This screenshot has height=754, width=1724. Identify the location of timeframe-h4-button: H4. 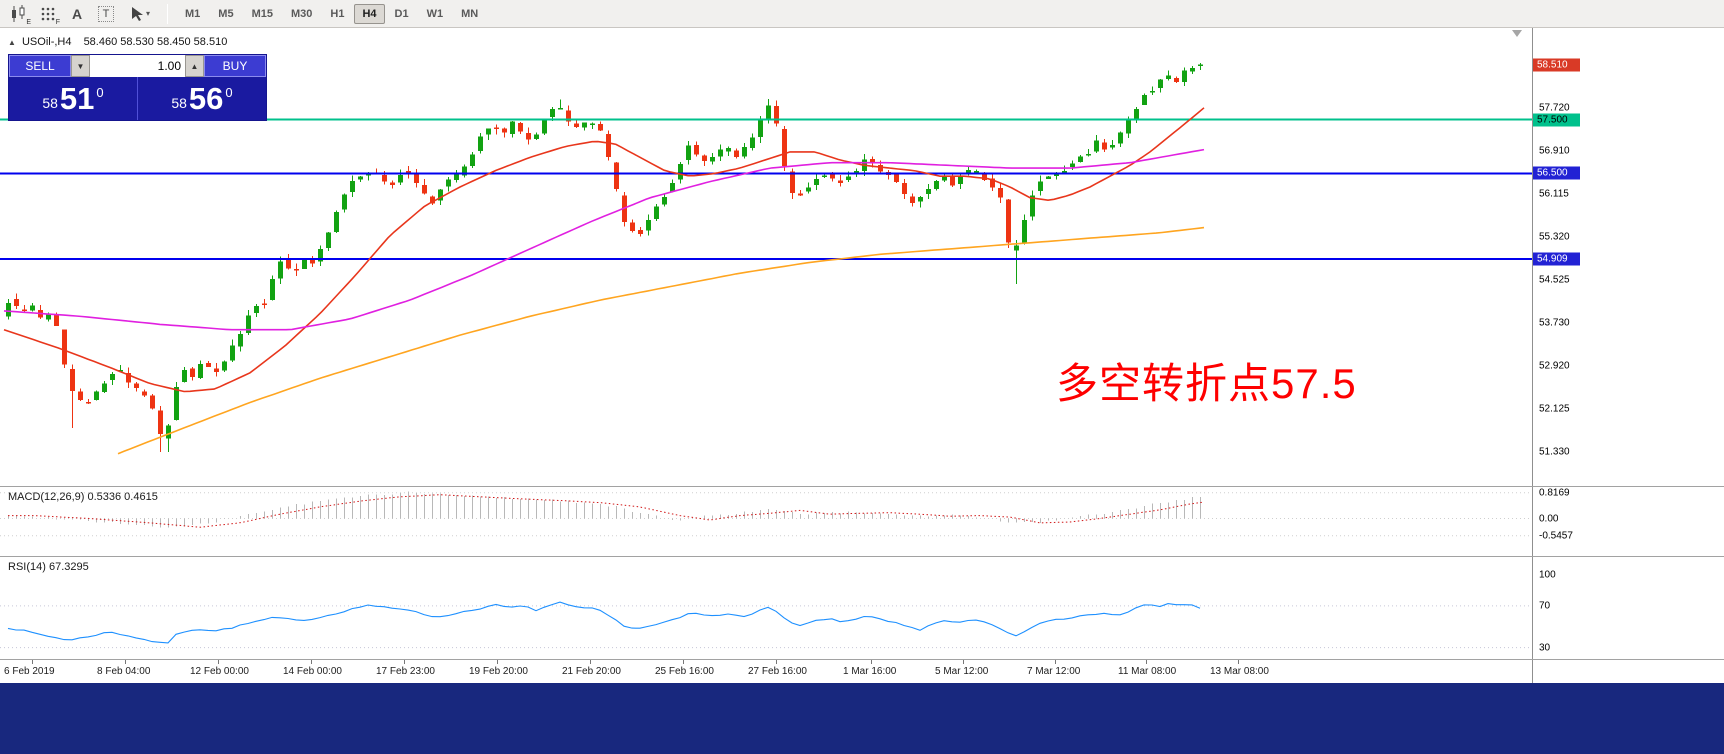
(369, 13).